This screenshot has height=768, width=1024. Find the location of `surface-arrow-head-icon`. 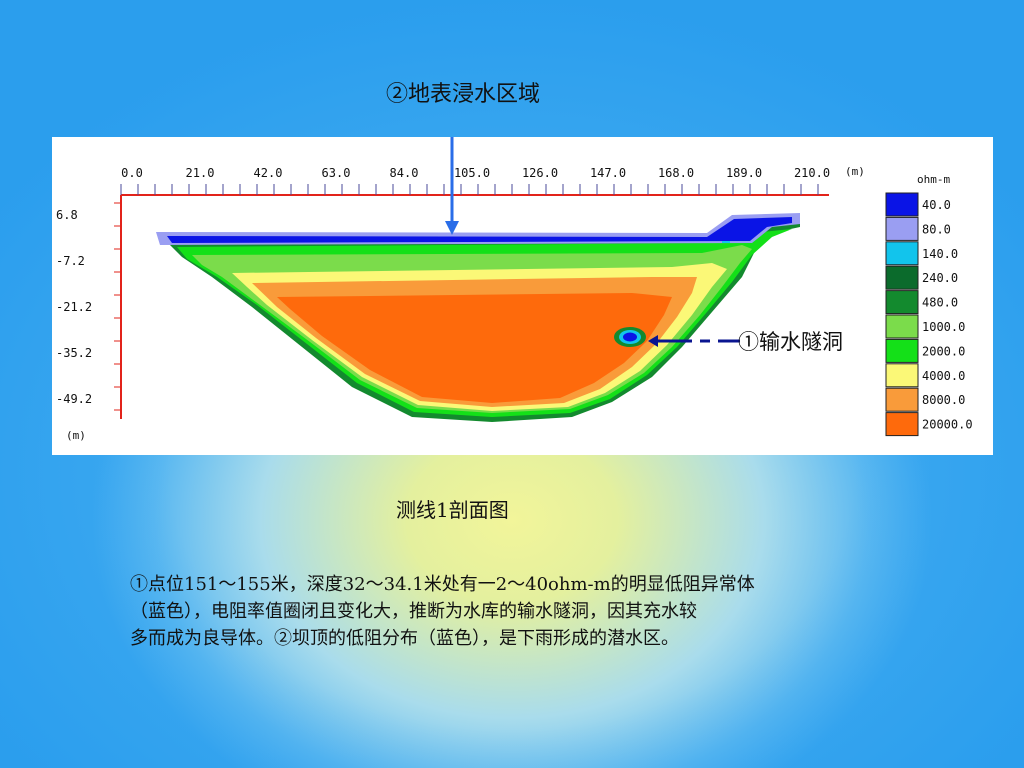

surface-arrow-head-icon is located at coordinates (452, 228).